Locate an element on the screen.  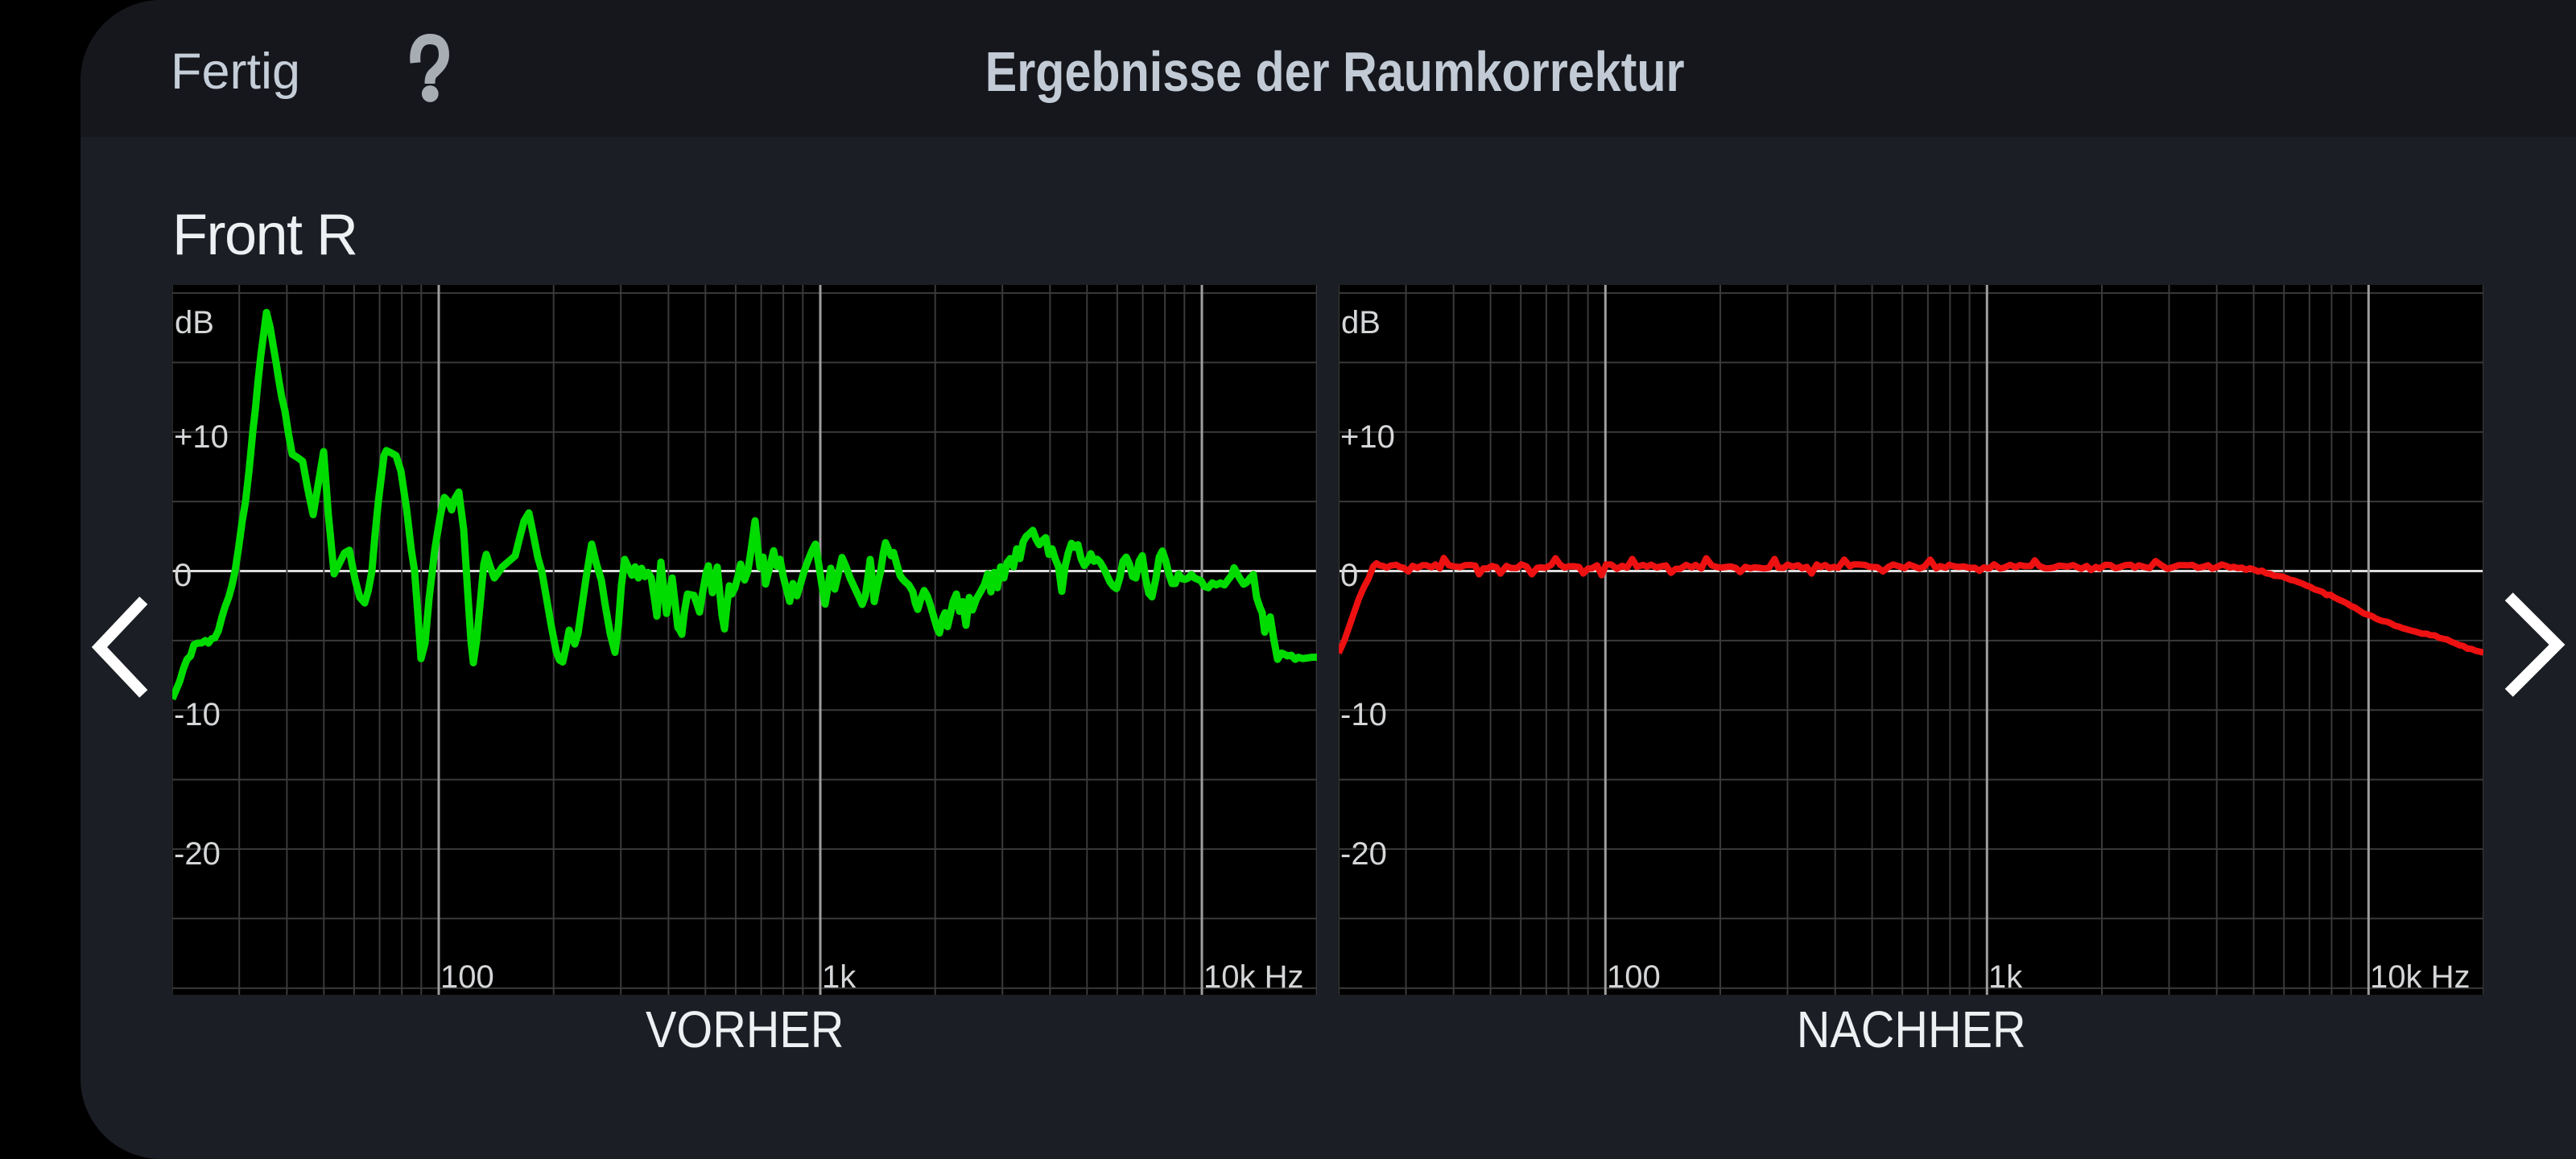
svg-text: VORHER is located at coordinates (745, 1029).